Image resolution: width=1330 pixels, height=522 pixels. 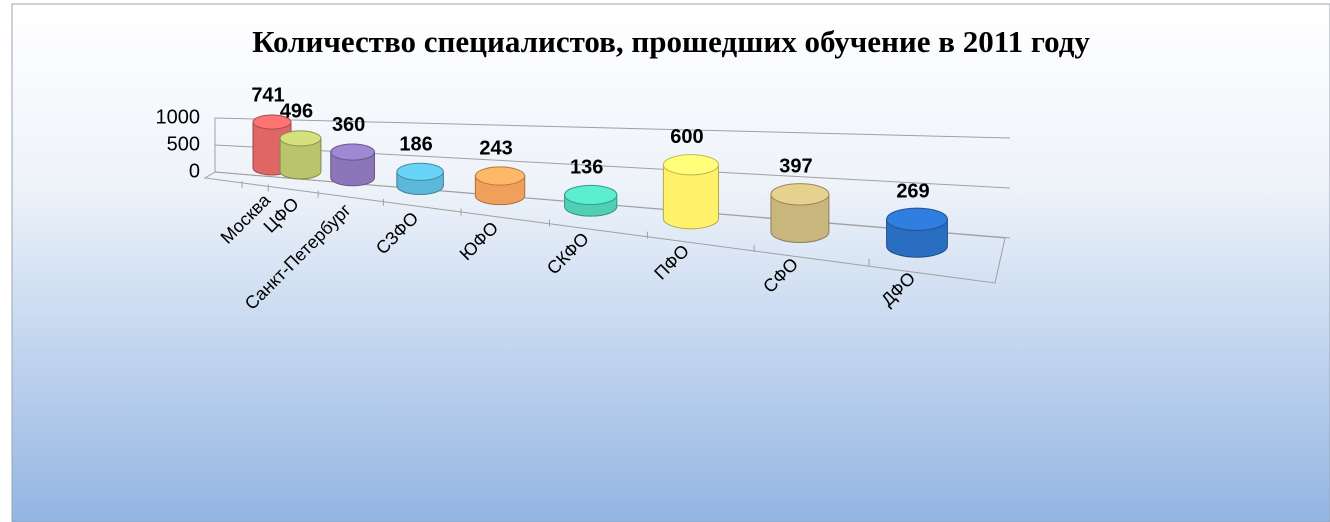 I want to click on value-label: 600, so click(x=686, y=137).